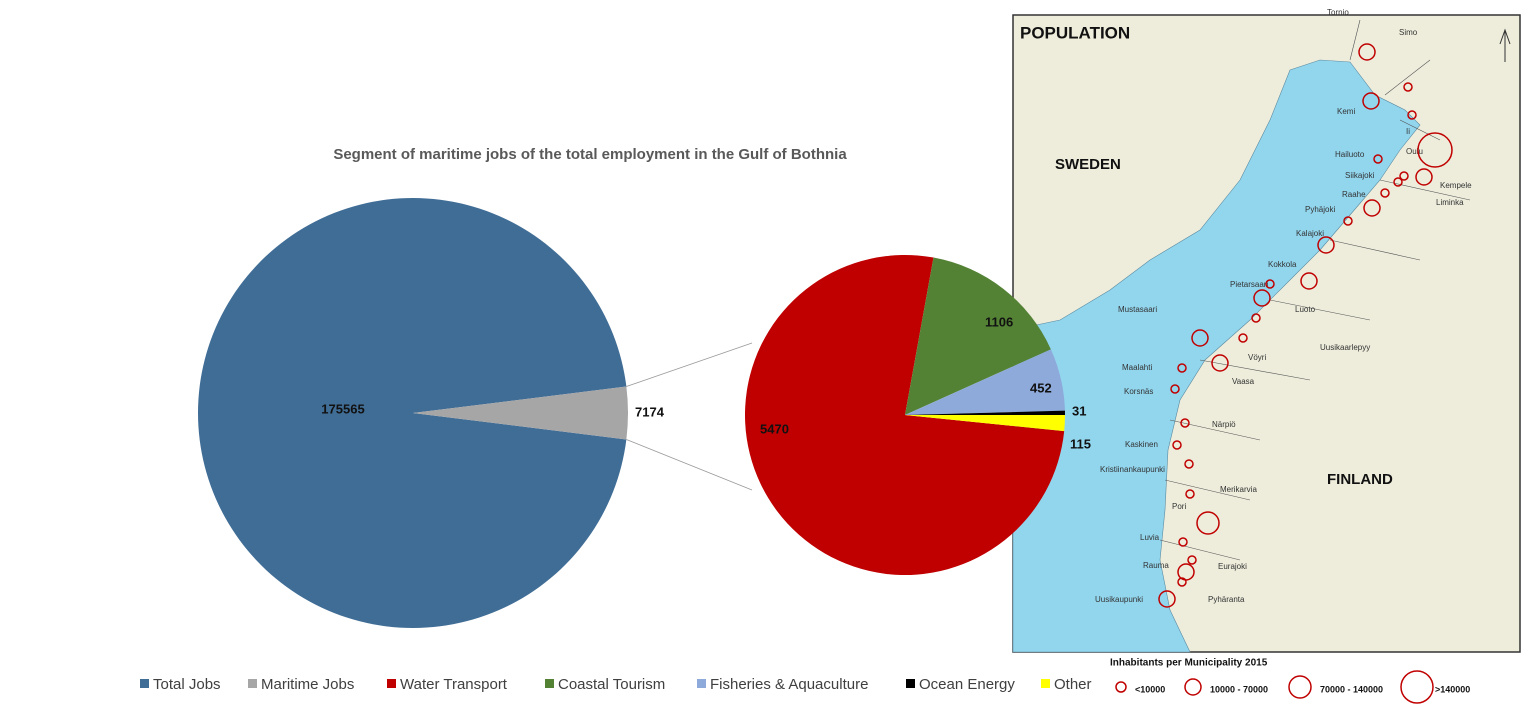  I want to click on place-label: Pyhäranta, so click(1226, 599).